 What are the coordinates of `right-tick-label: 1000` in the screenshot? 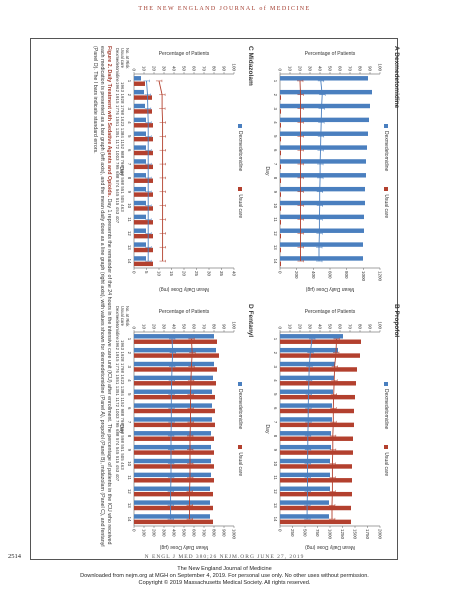 It's located at (234, 534).